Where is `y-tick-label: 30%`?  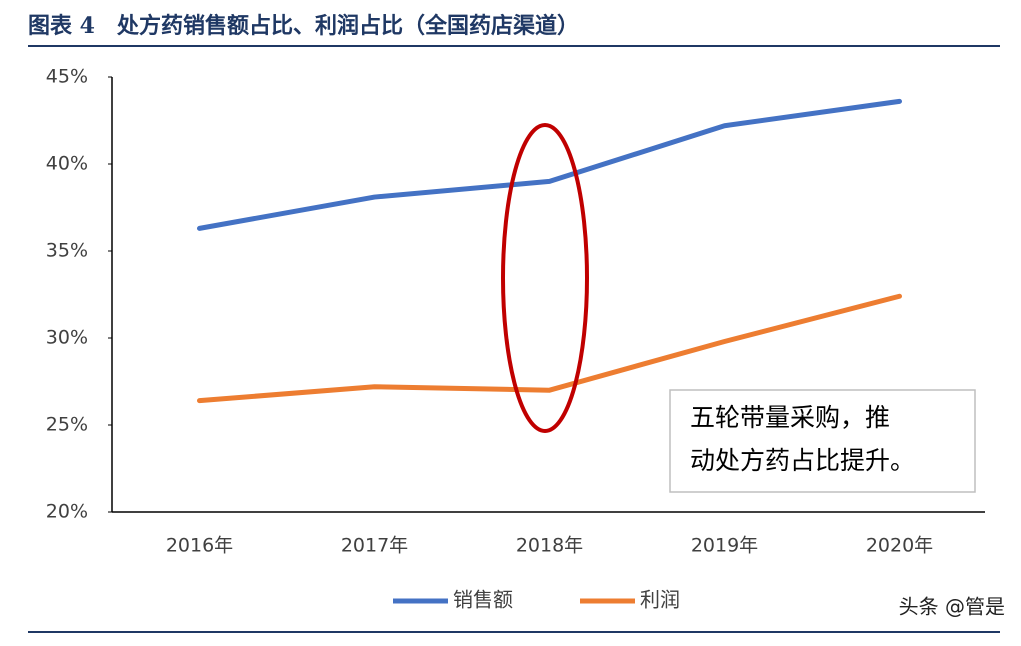 y-tick-label: 30% is located at coordinates (67, 338).